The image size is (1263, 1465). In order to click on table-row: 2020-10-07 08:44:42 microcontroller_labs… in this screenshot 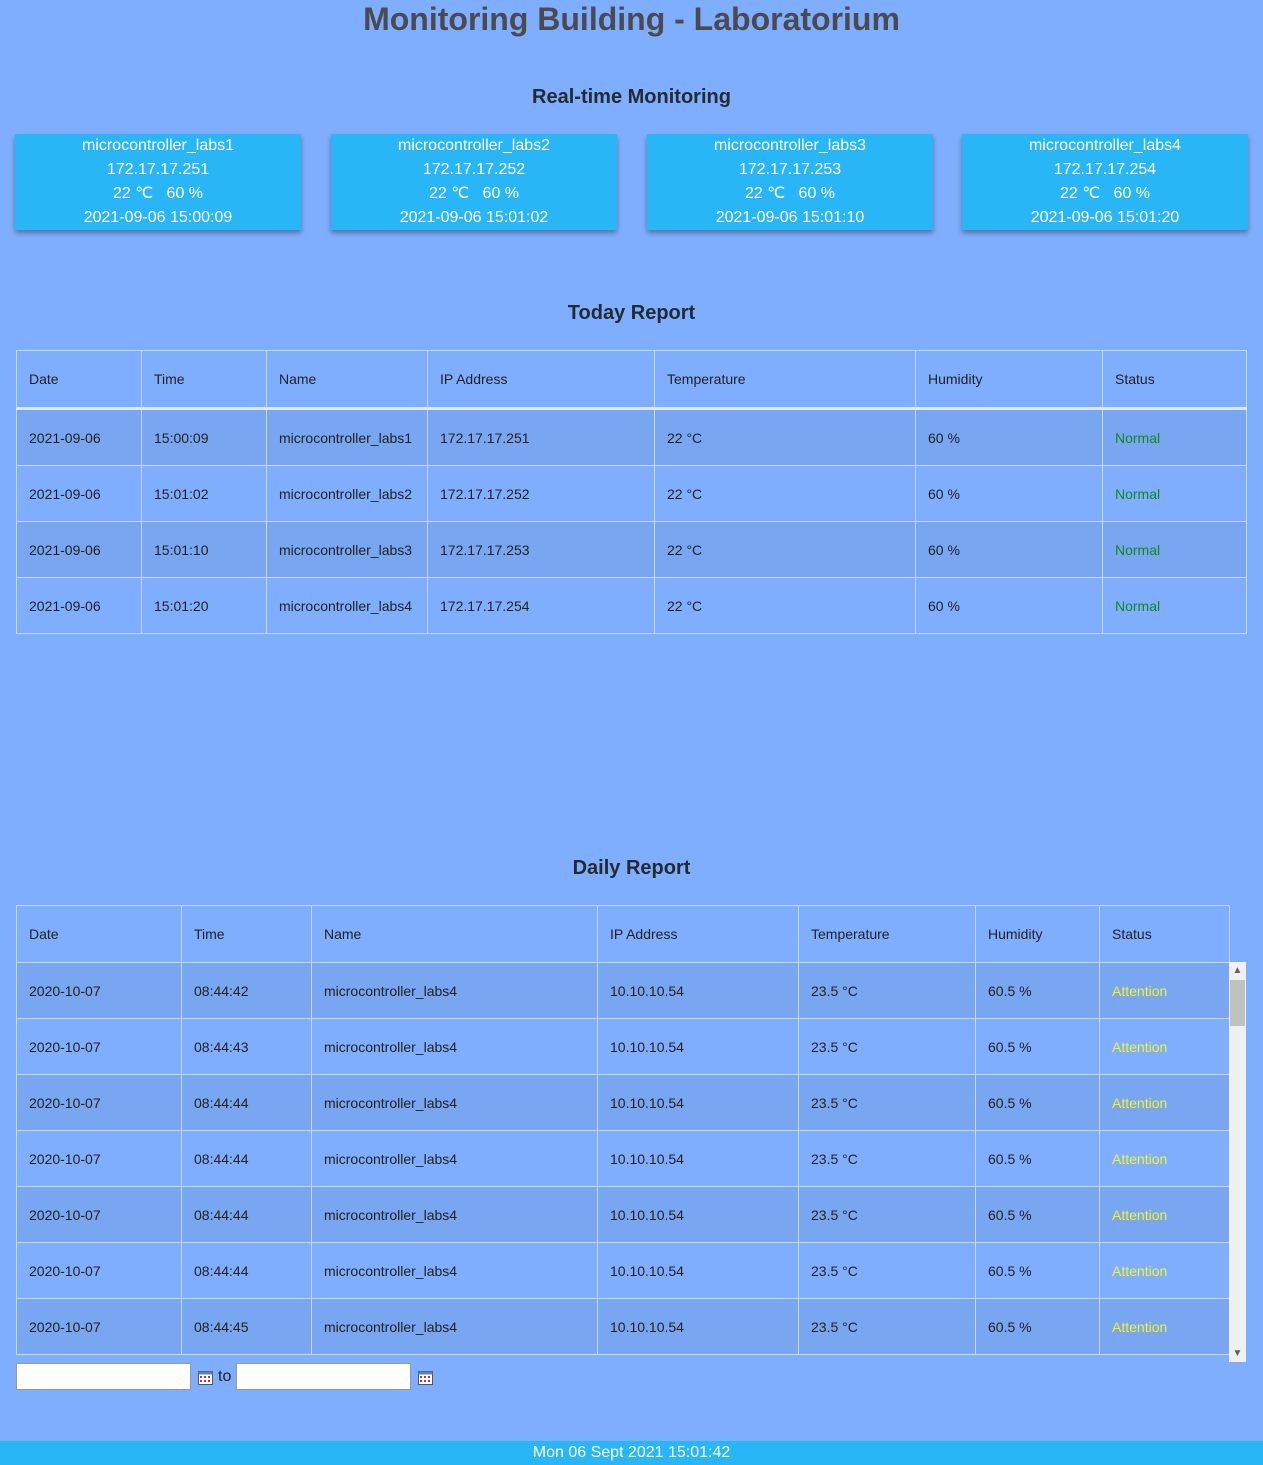, I will do `click(623, 990)`.